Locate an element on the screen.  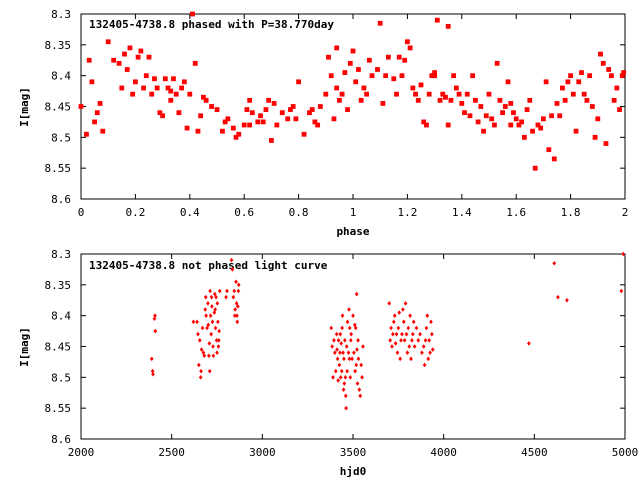
x-tick-label: 0.6 is located at coordinates (244, 212).